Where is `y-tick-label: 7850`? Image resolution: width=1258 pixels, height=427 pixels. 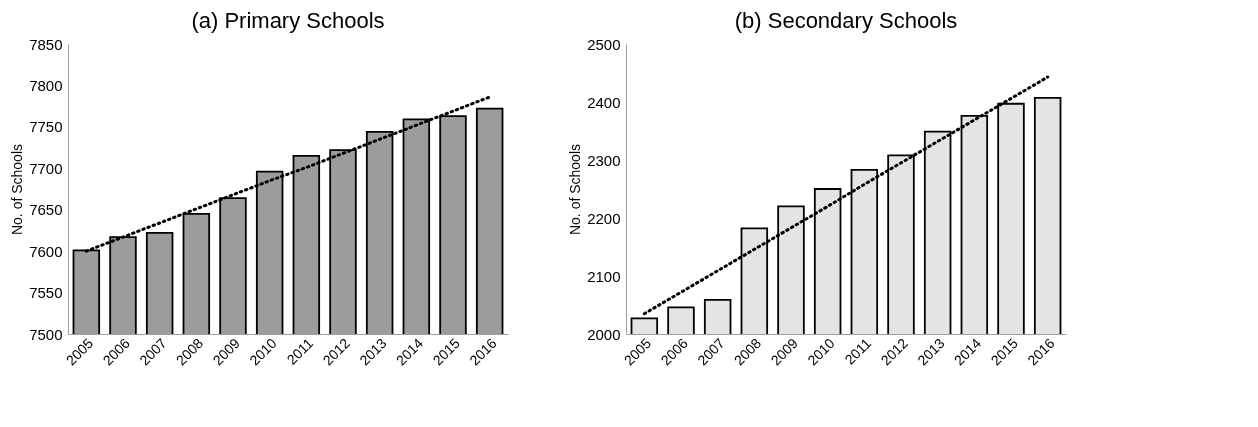 y-tick-label: 7850 is located at coordinates (46, 44).